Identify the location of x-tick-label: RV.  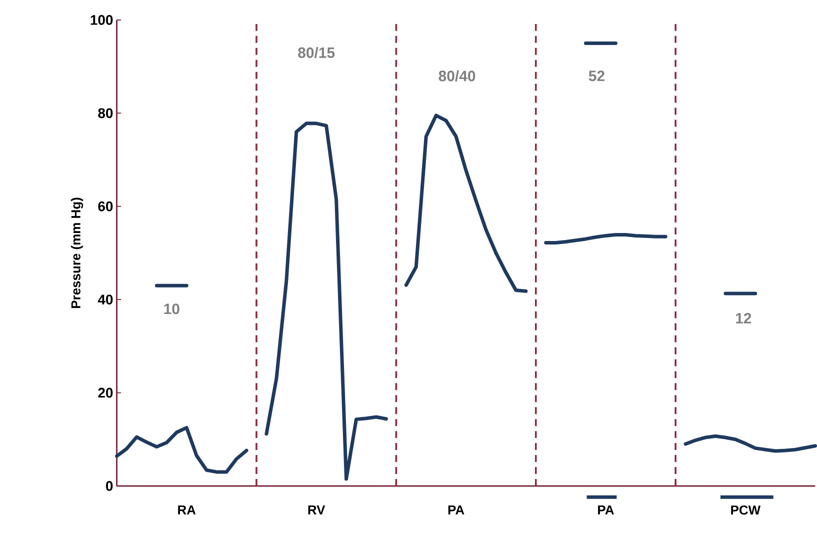
(317, 510).